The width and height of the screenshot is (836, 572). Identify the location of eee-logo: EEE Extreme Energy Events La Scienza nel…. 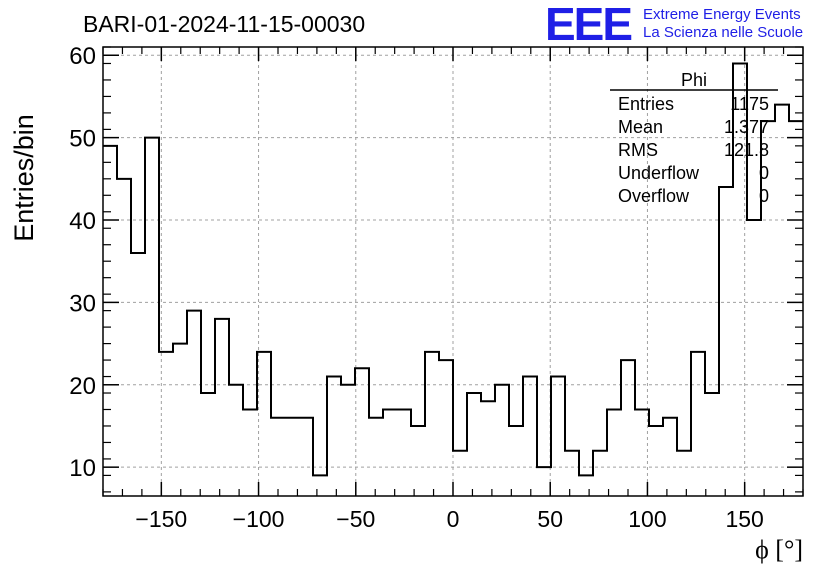
(674, 25).